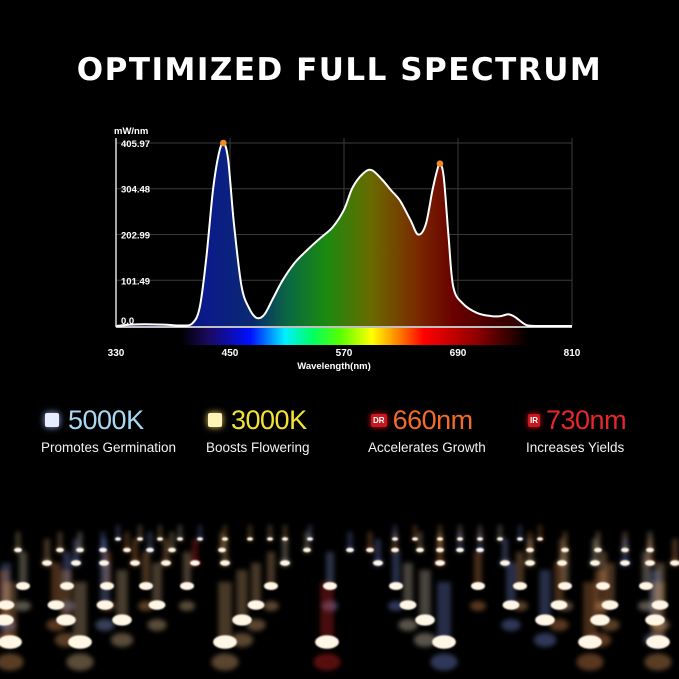  What do you see at coordinates (135, 235) in the screenshot?
I see `y-tick-label: 202.99` at bounding box center [135, 235].